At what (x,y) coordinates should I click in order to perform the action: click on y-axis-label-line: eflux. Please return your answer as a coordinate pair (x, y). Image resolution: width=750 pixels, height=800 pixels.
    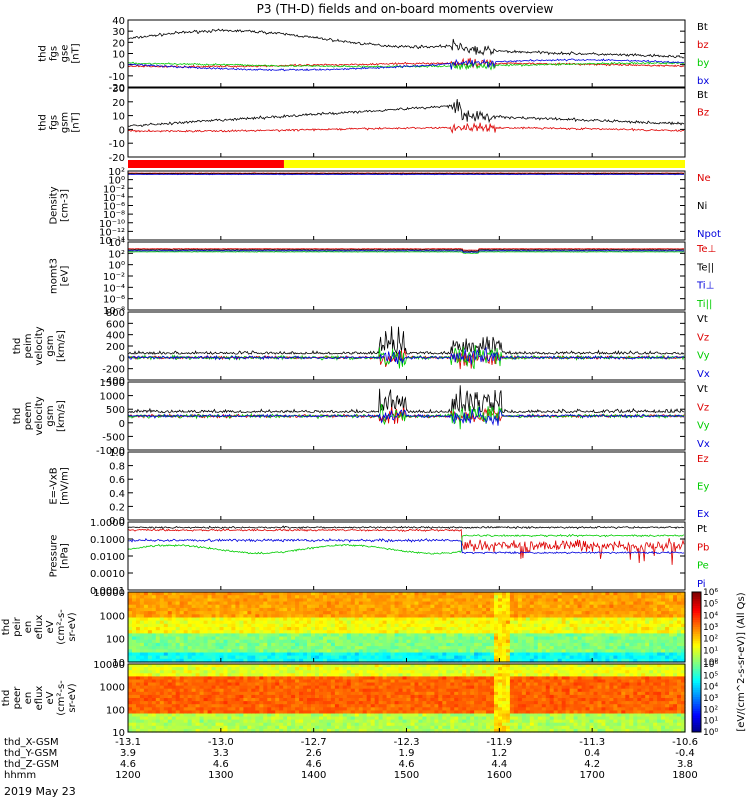
    Looking at the image, I should click on (39, 627).